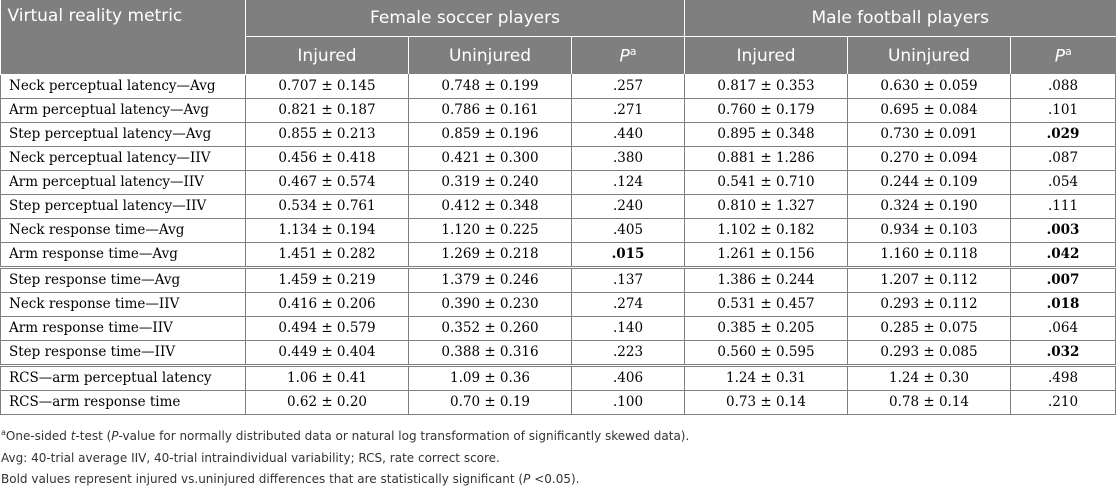 The width and height of the screenshot is (1116, 492). Describe the element at coordinates (929, 328) in the screenshot. I see `value-cell-m-un: 0.285 ± 0.075` at that location.